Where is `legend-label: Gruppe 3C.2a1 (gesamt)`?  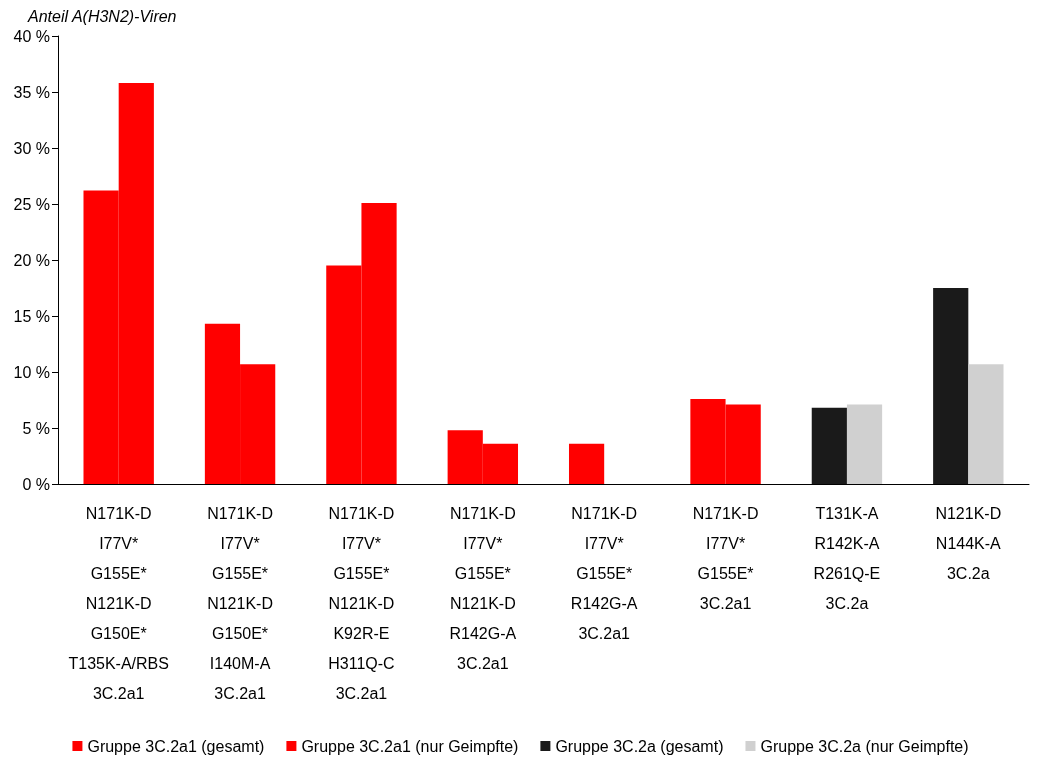
legend-label: Gruppe 3C.2a1 (gesamt) is located at coordinates (176, 746).